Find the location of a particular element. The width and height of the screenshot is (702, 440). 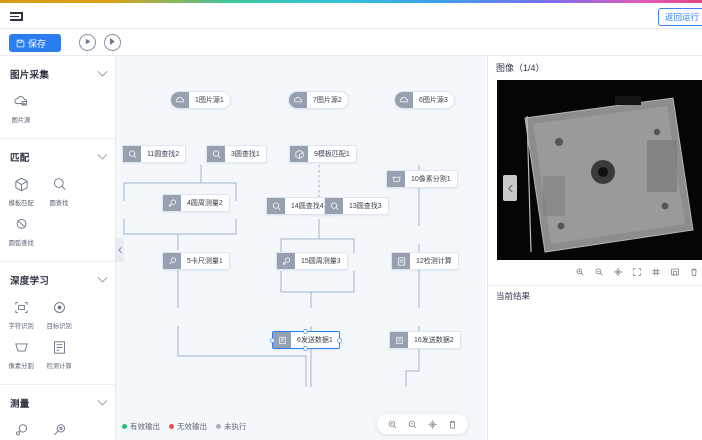

flow-node-image-source-2: 7图片源2 is located at coordinates (318, 100).